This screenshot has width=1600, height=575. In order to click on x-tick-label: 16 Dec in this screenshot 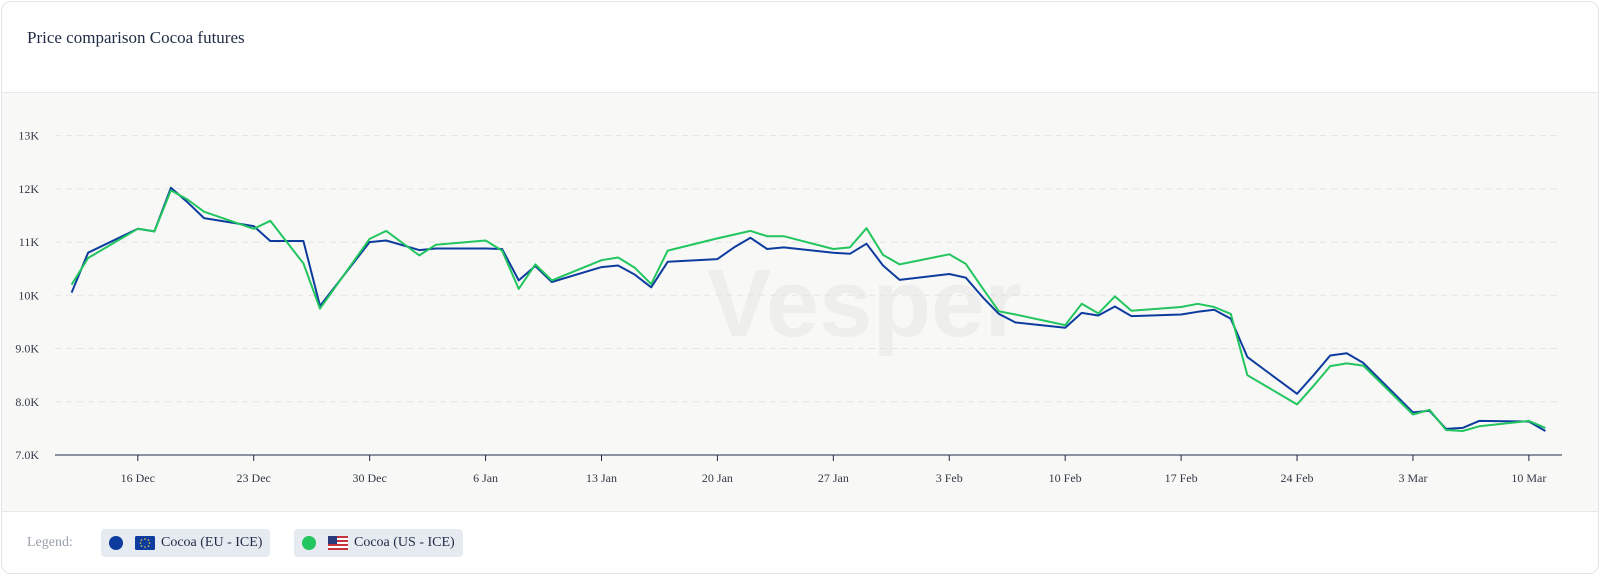, I will do `click(138, 478)`.